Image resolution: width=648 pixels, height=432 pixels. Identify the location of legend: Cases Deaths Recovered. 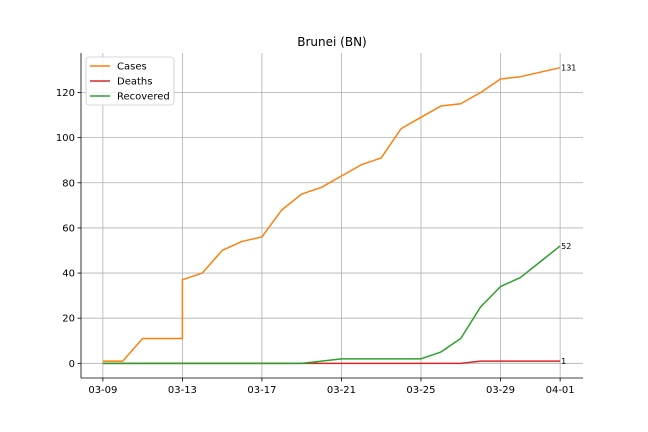
(130, 81).